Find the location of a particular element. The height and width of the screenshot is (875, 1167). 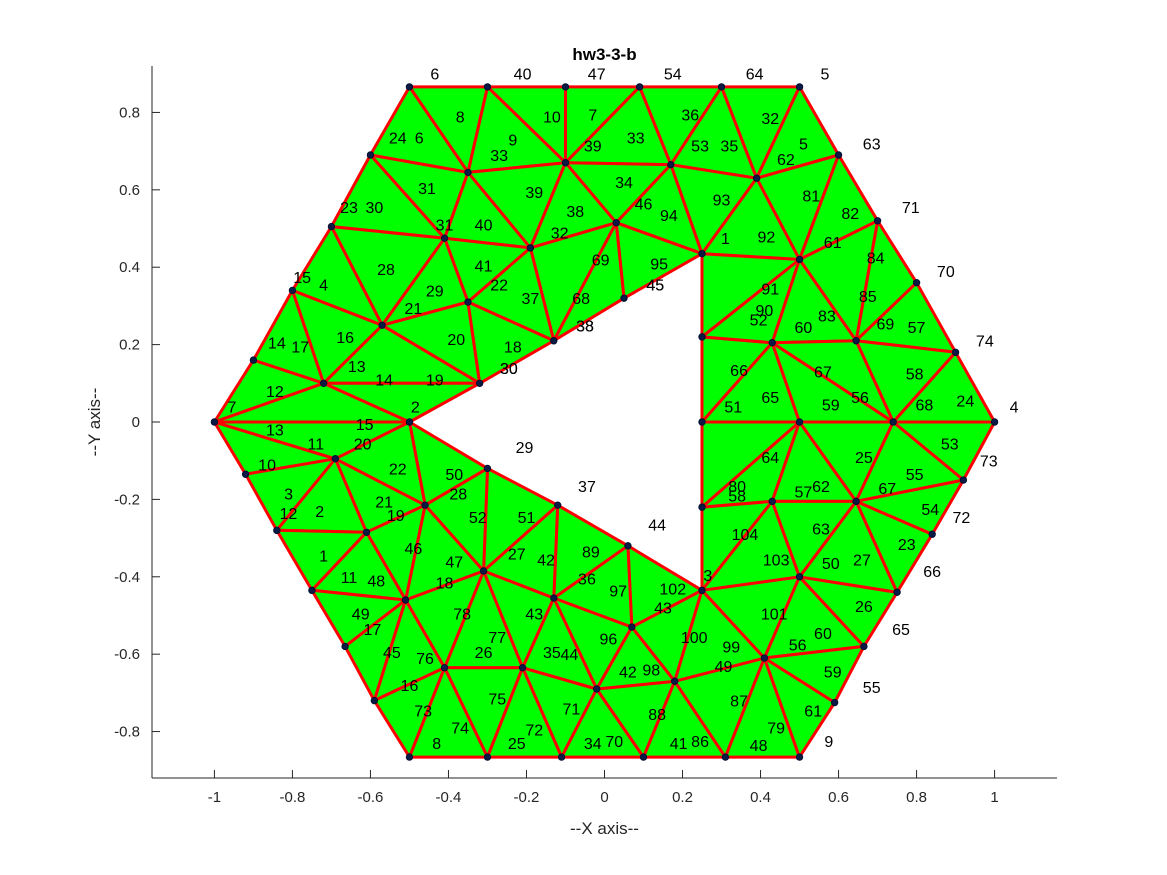

element-number-label: 71 is located at coordinates (571, 709).